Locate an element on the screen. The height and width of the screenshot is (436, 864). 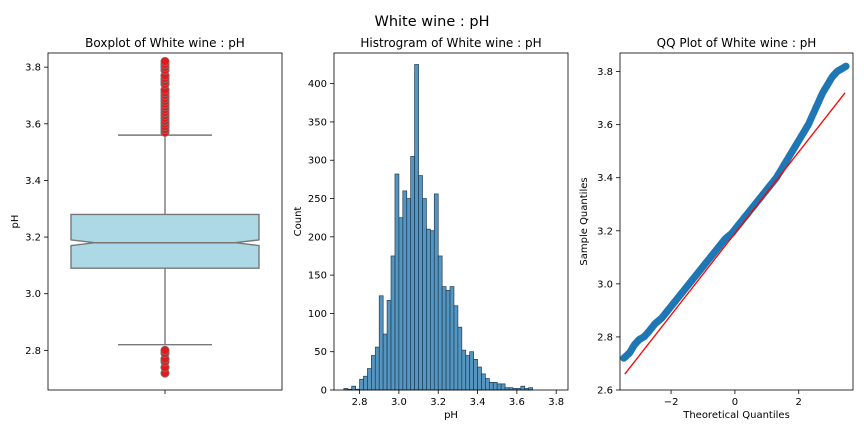
qq-point is located at coordinates (846, 66).